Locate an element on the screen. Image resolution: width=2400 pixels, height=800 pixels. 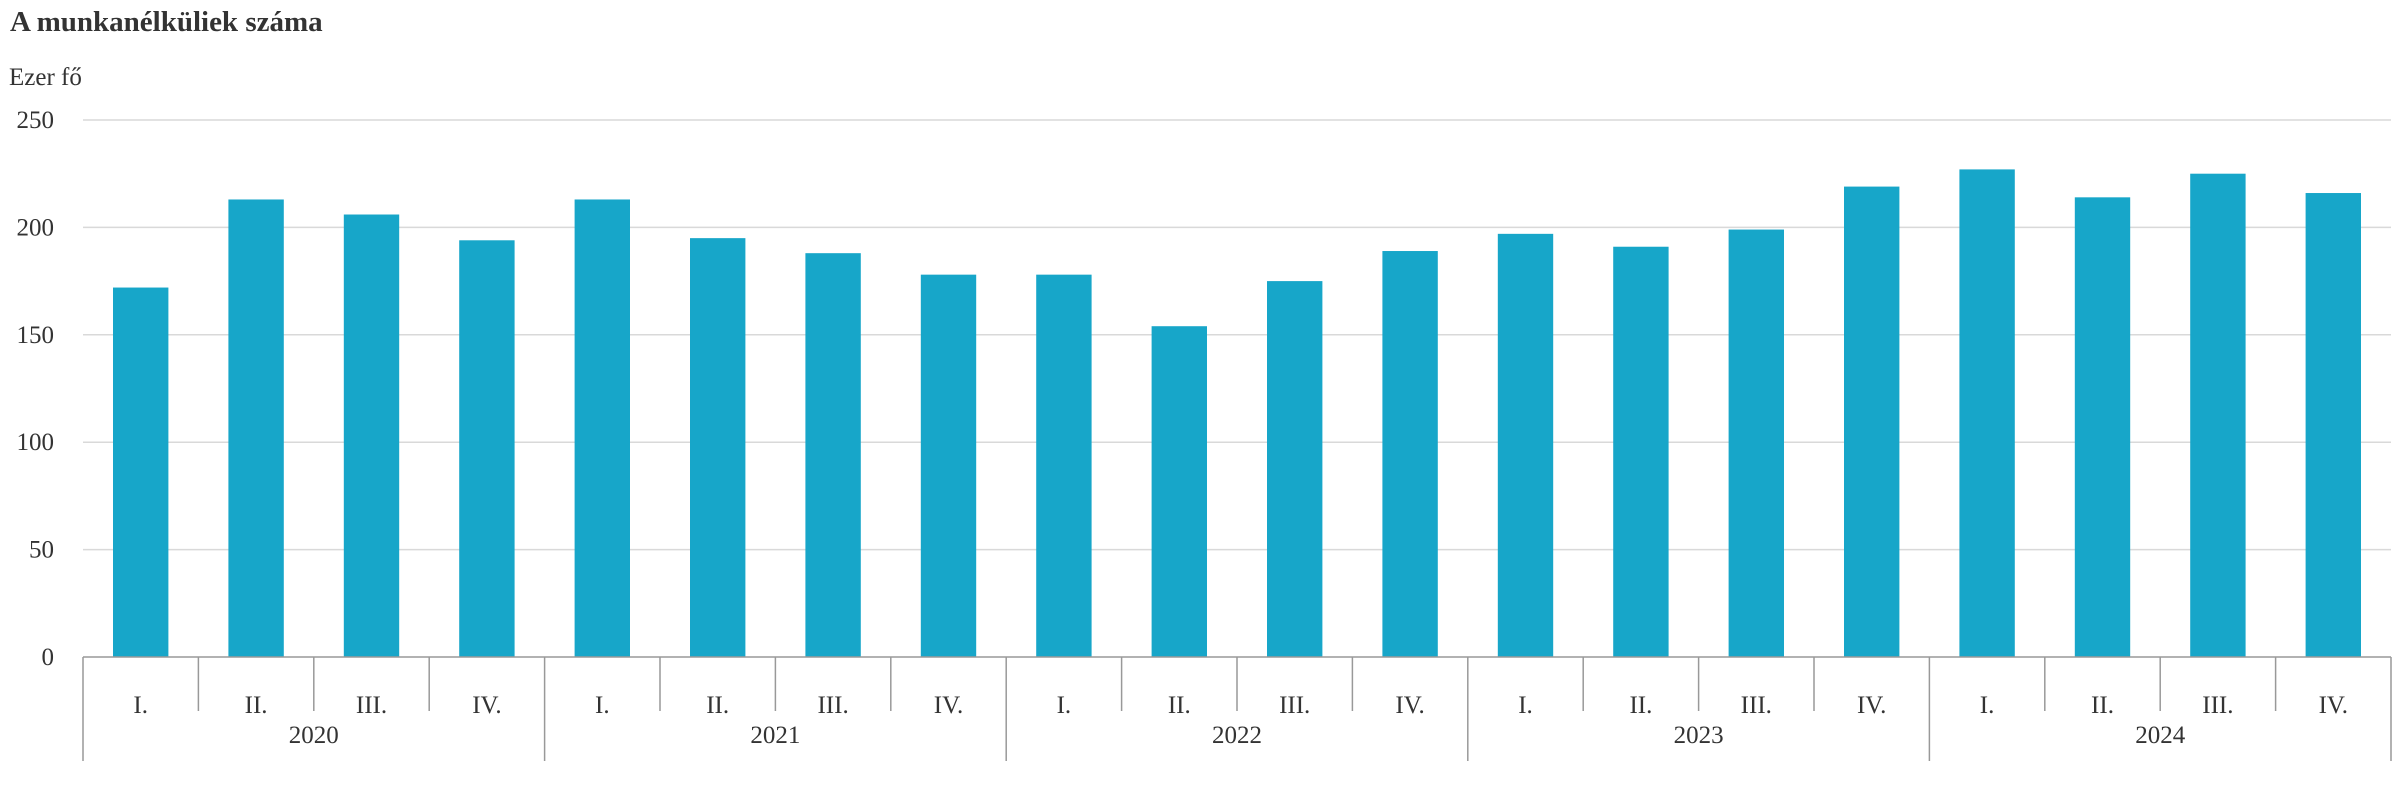
x-year-label: 2023 is located at coordinates (1699, 735).